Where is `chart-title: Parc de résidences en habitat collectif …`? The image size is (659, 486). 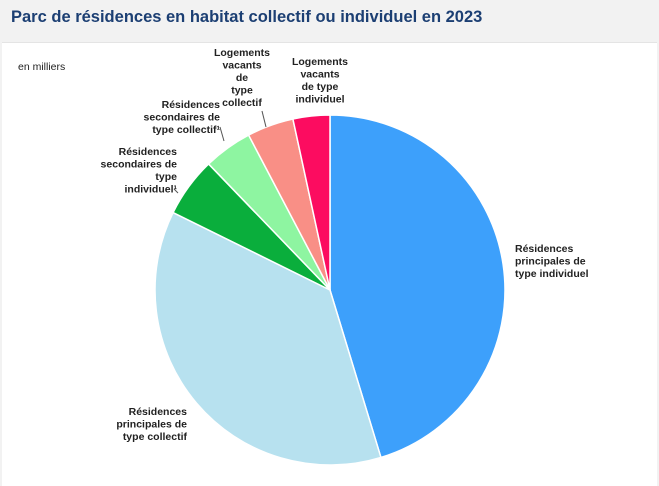 chart-title: Parc de résidences en habitat collectif … is located at coordinates (247, 17).